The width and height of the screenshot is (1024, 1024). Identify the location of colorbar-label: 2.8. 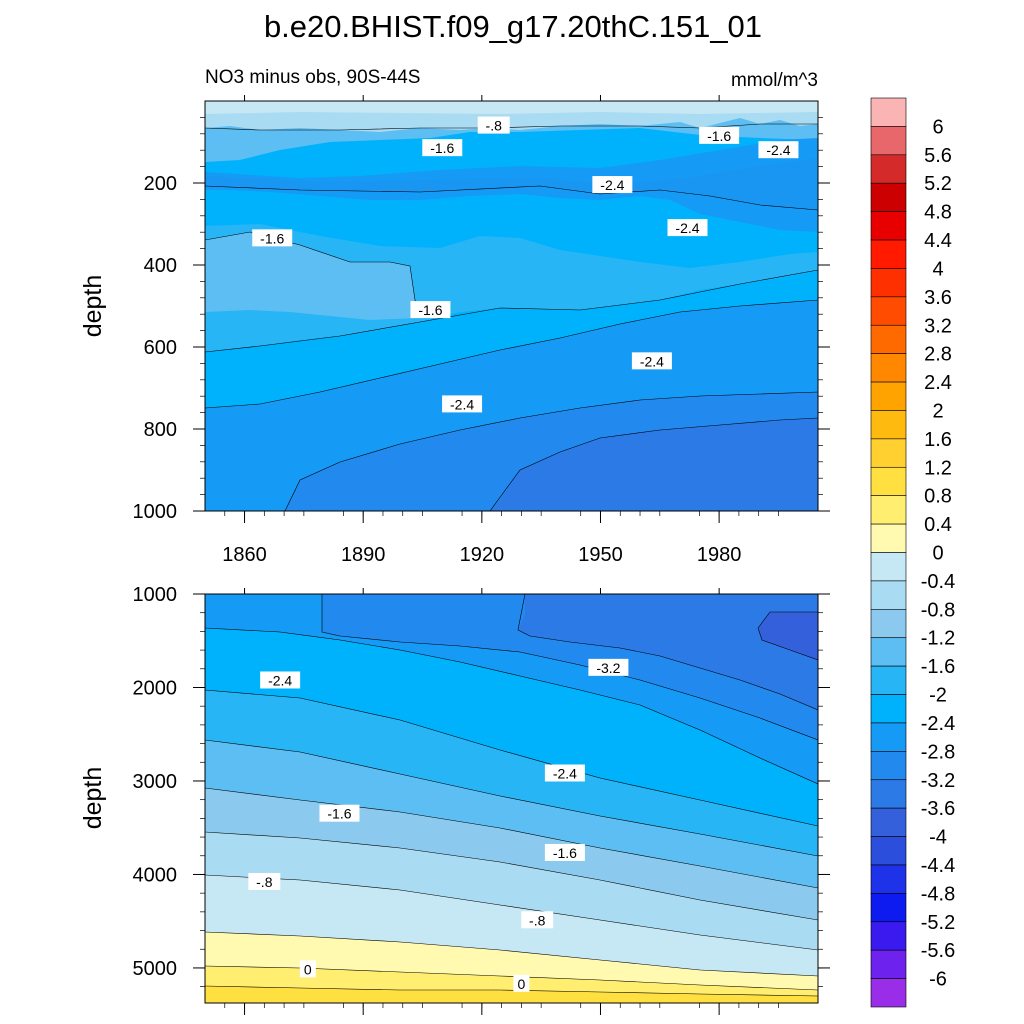
(938, 355).